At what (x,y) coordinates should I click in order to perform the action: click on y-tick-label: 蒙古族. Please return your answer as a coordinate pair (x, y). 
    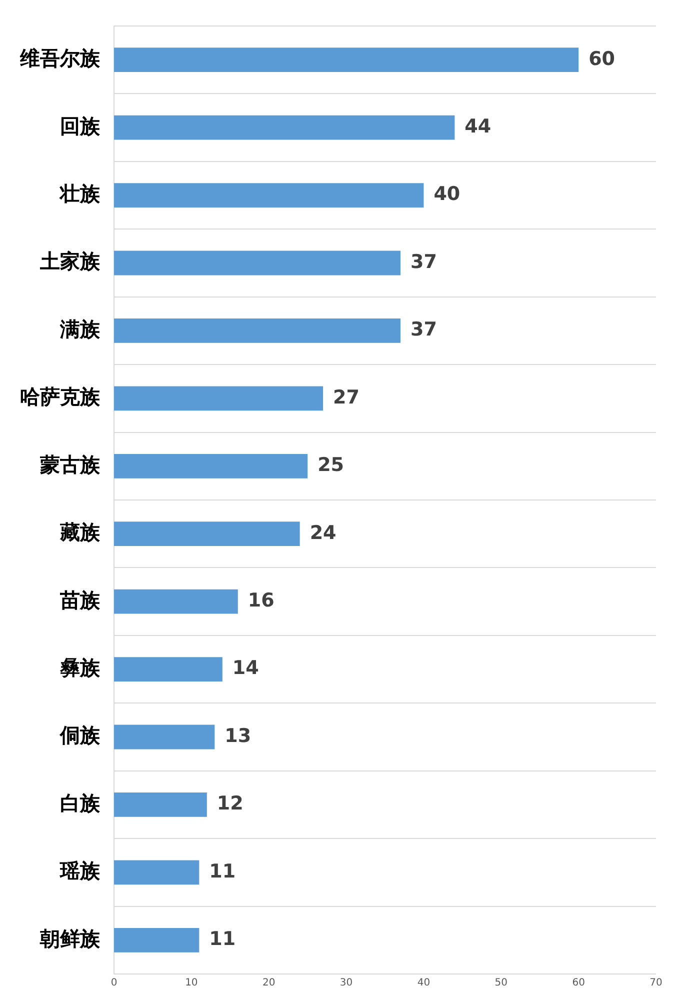
    Looking at the image, I should click on (70, 464).